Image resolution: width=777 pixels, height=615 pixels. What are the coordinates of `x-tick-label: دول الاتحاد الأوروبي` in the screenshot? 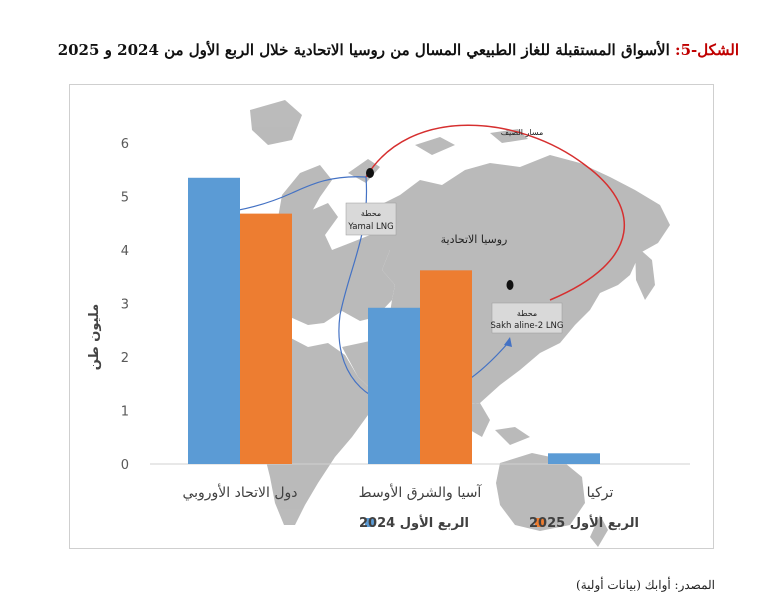 It's located at (239, 492).